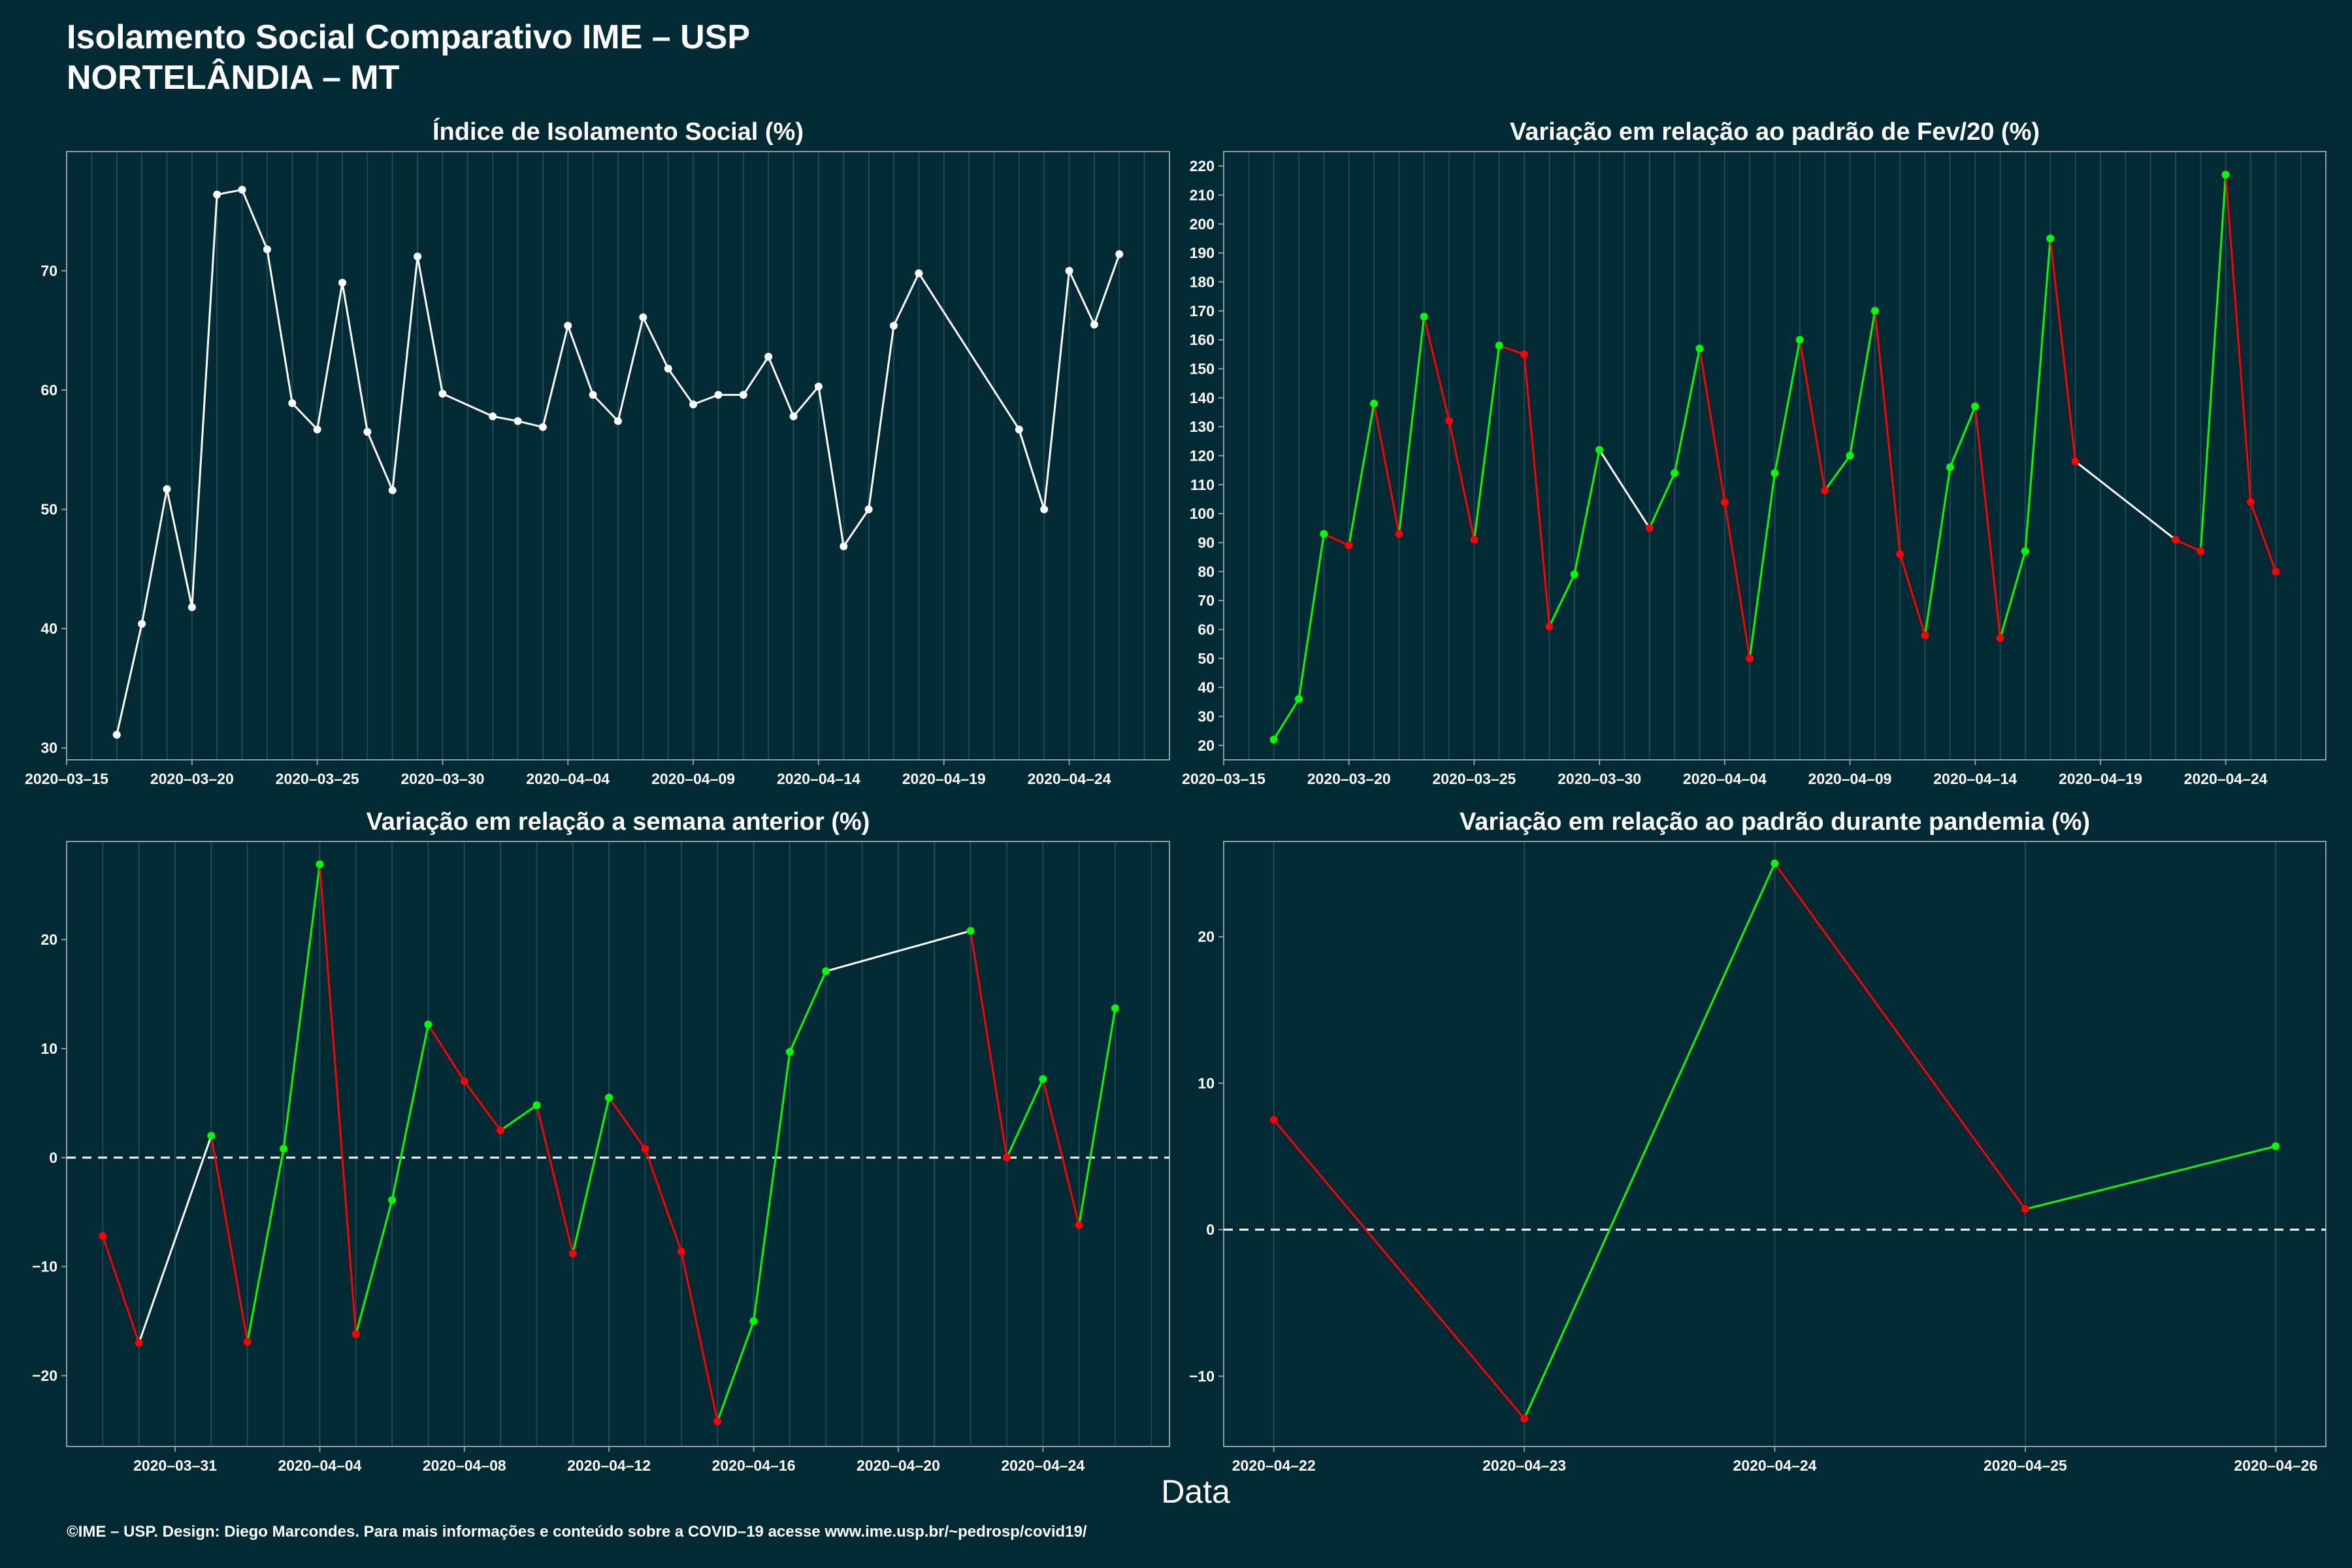  Describe the element at coordinates (1206, 1083) in the screenshot. I see `y-tick-label: 10` at that location.